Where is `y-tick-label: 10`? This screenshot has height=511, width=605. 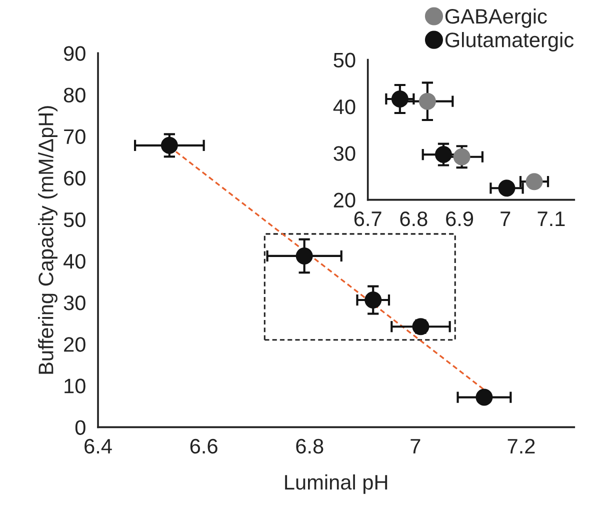 y-tick-label: 10 is located at coordinates (75, 386).